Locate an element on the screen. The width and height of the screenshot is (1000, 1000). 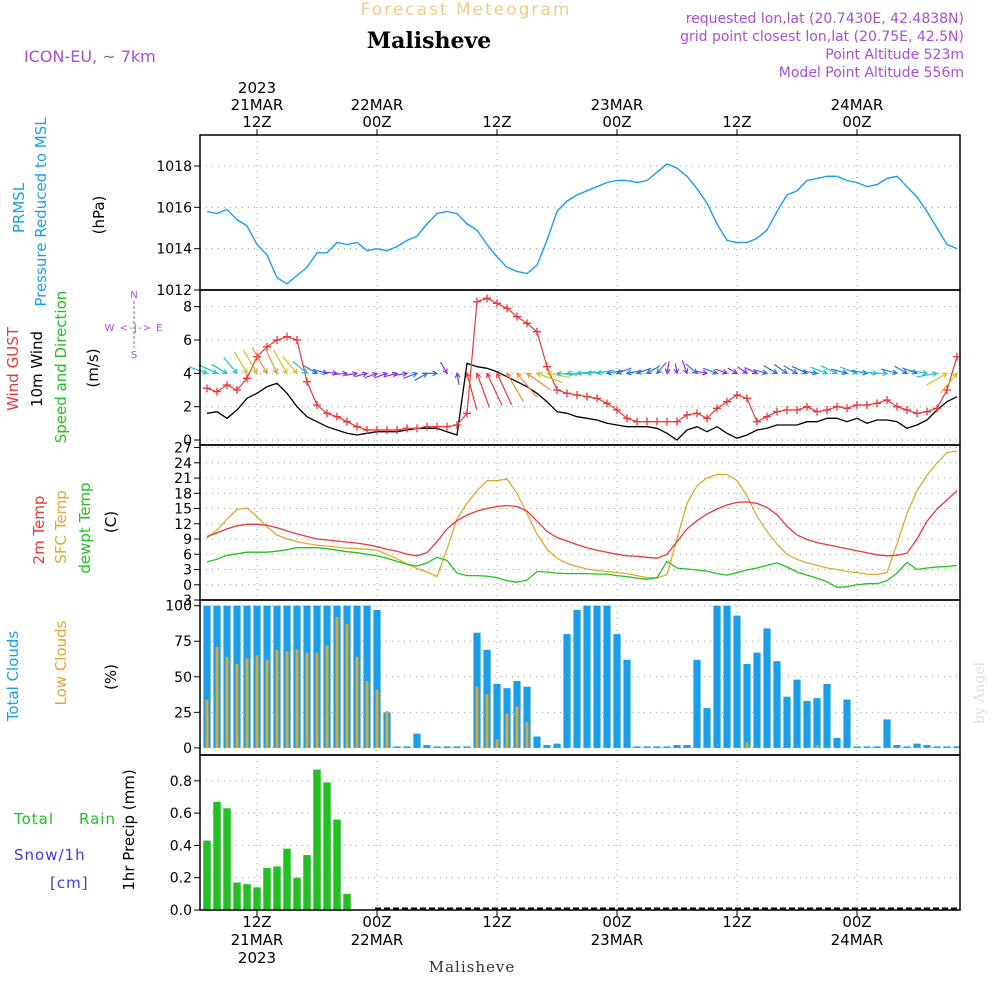
y-tick-label: 0.8 is located at coordinates (181, 782).